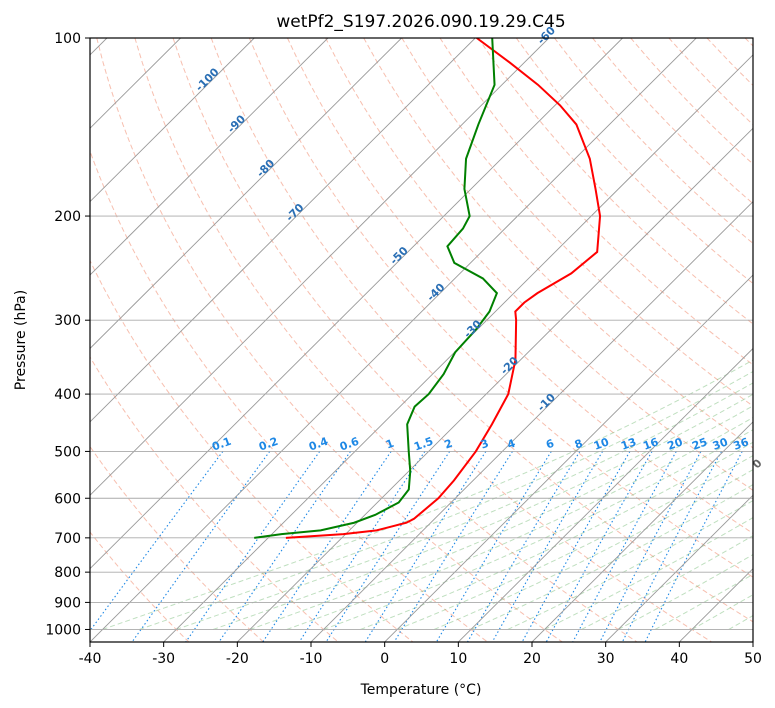 This screenshot has width=775, height=708. What do you see at coordinates (268, 444) in the screenshot?
I see `mixing-ratio-label: 0.2` at bounding box center [268, 444].